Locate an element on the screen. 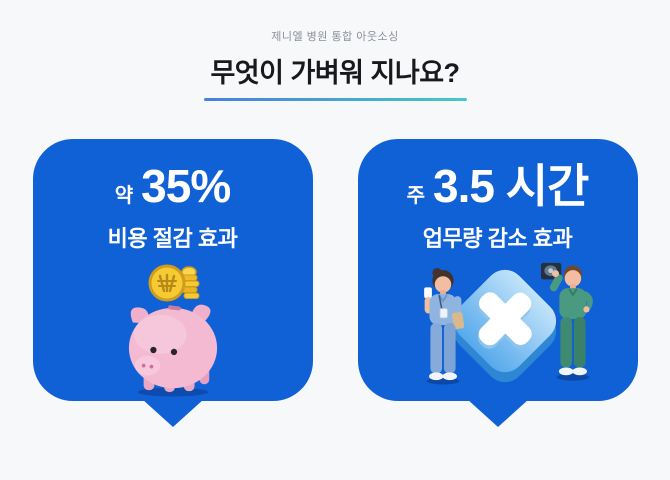 This screenshot has width=670, height=480. workload-stat: 주 3.5 시간 is located at coordinates (498, 186).